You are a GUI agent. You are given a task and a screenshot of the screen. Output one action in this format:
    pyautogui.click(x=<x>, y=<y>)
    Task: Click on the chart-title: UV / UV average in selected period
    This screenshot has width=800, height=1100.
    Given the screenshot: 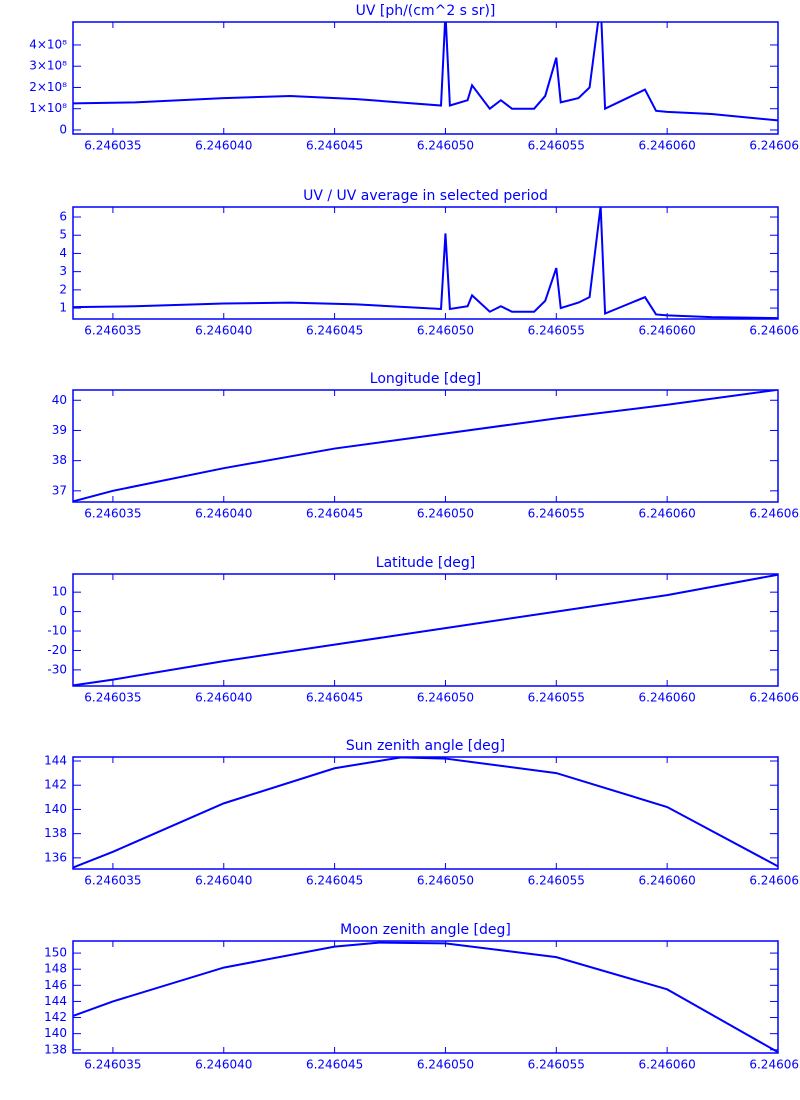 What is the action you would take?
    pyautogui.click(x=425, y=196)
    